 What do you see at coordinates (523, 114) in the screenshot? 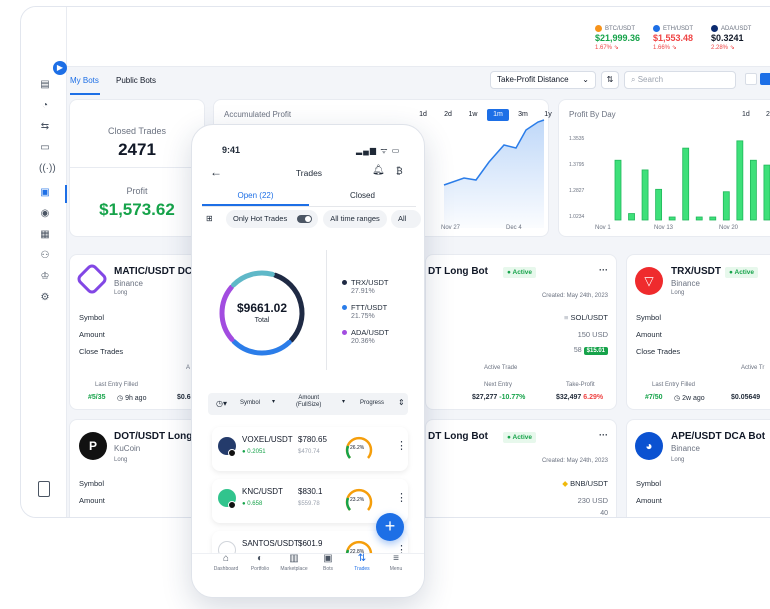
I see `range-3m: 3m` at bounding box center [523, 114].